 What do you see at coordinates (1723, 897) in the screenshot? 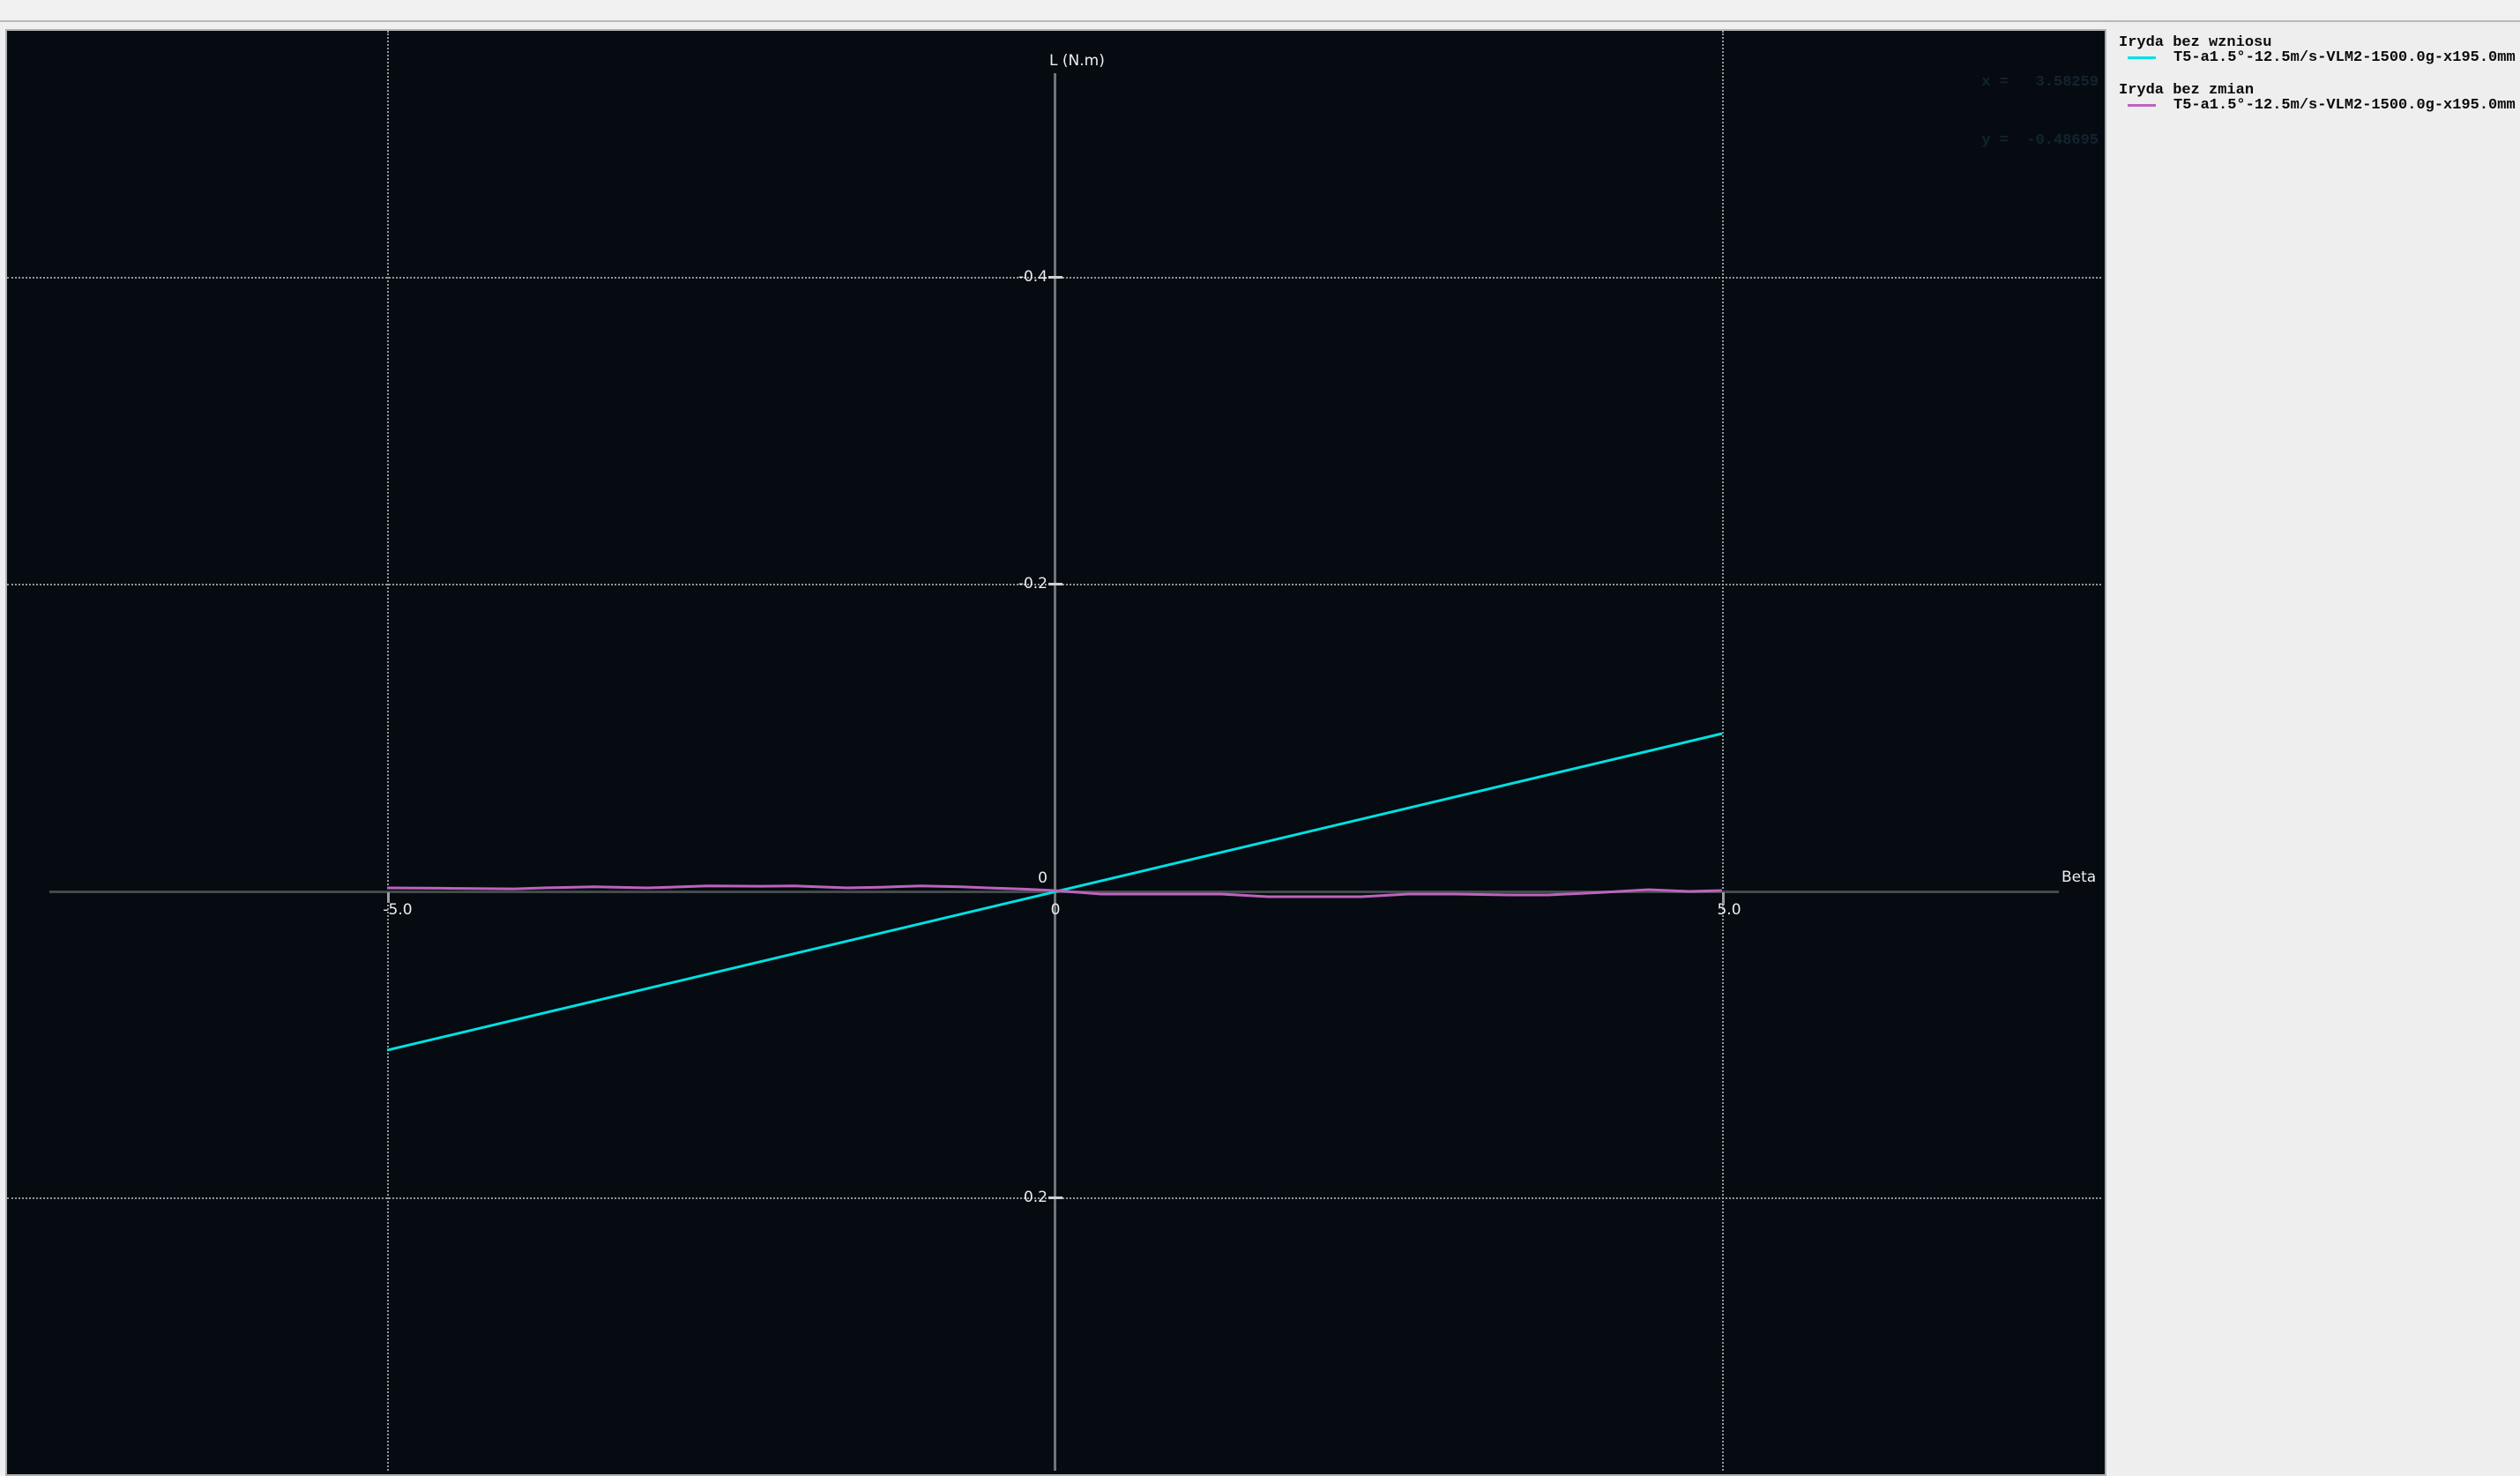
I see `x-tick-mark-pos5` at bounding box center [1723, 897].